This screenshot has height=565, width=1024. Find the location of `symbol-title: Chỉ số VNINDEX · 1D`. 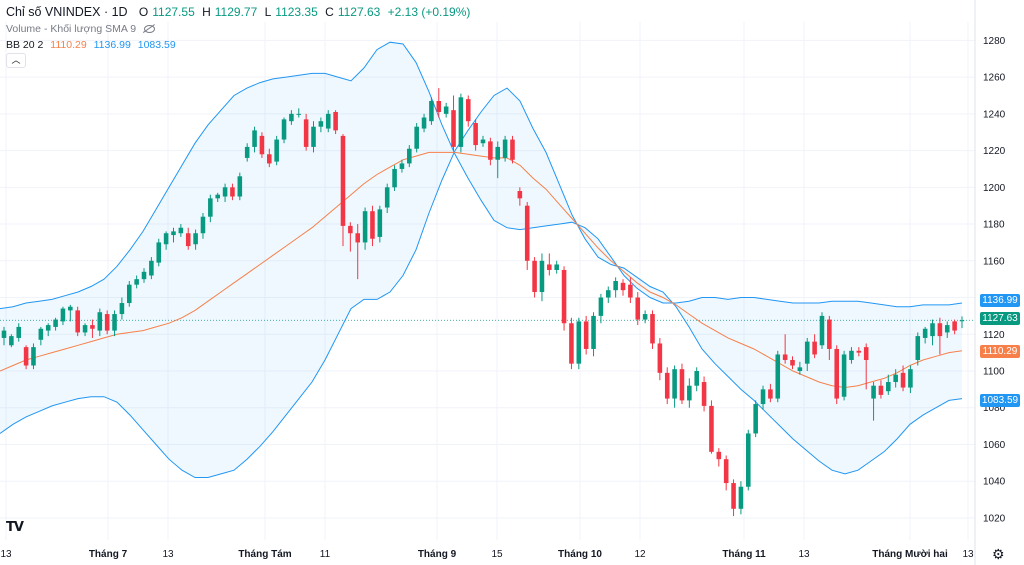

symbol-title: Chỉ số VNINDEX · 1D is located at coordinates (67, 12).